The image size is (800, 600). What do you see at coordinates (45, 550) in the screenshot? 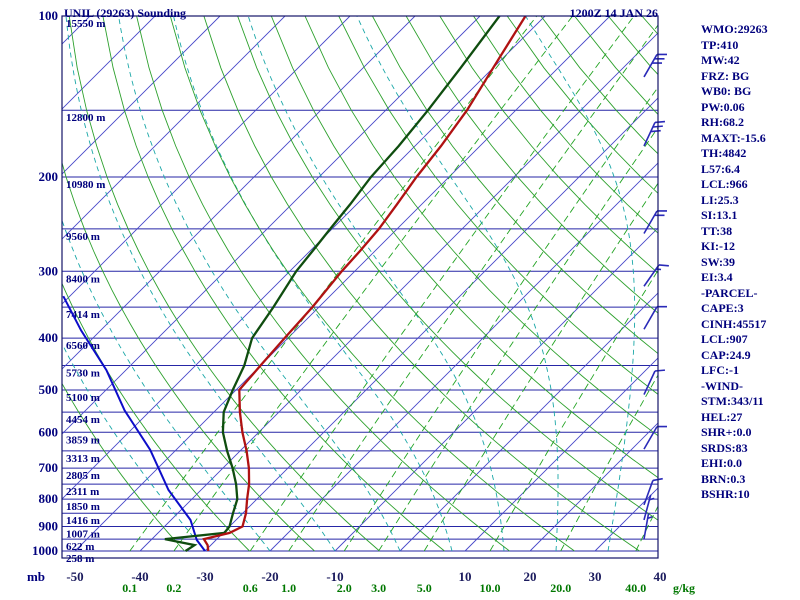
I see `pressure-tick-label: 1000` at bounding box center [45, 550].